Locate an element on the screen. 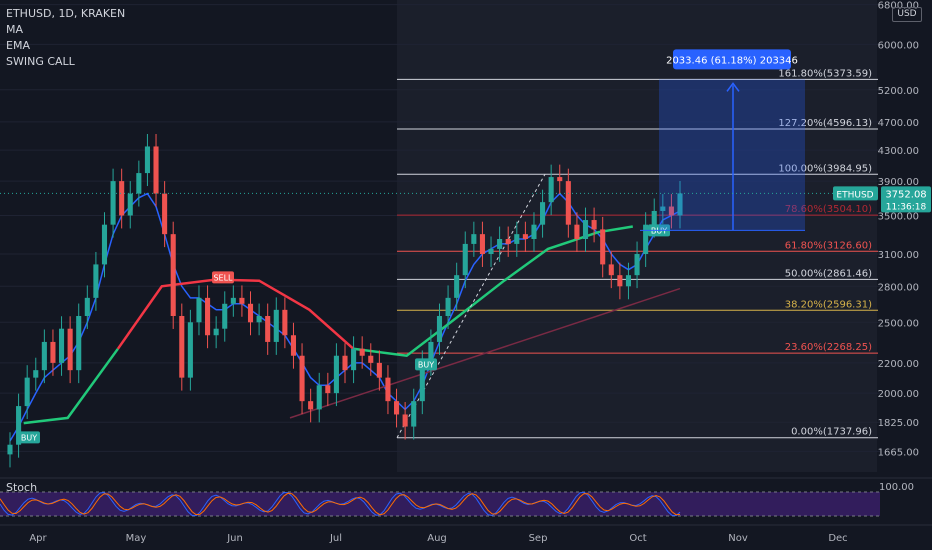  time-tick-label: Oct is located at coordinates (637, 538).